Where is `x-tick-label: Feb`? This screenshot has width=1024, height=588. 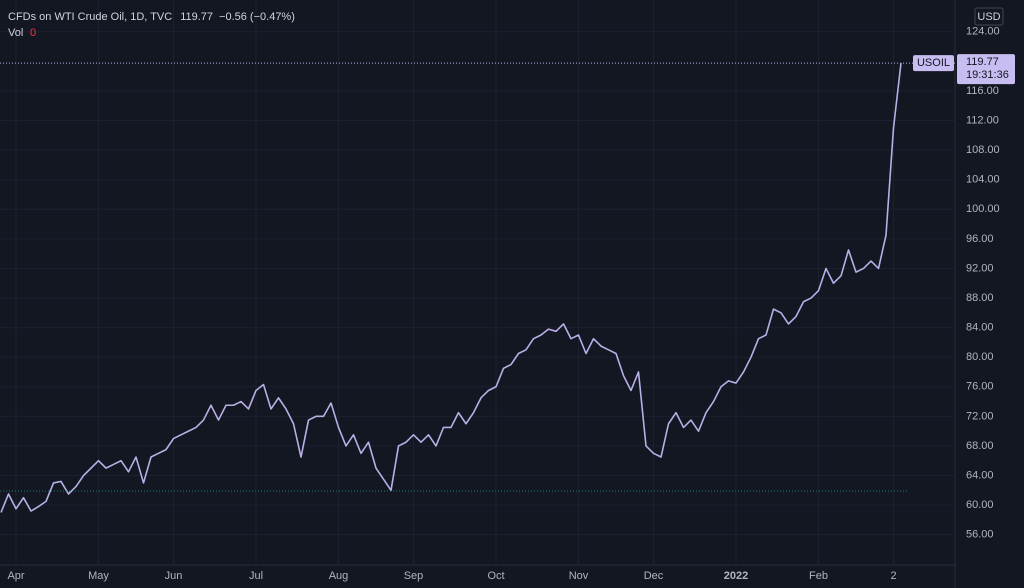
x-tick-label: Feb is located at coordinates (818, 576).